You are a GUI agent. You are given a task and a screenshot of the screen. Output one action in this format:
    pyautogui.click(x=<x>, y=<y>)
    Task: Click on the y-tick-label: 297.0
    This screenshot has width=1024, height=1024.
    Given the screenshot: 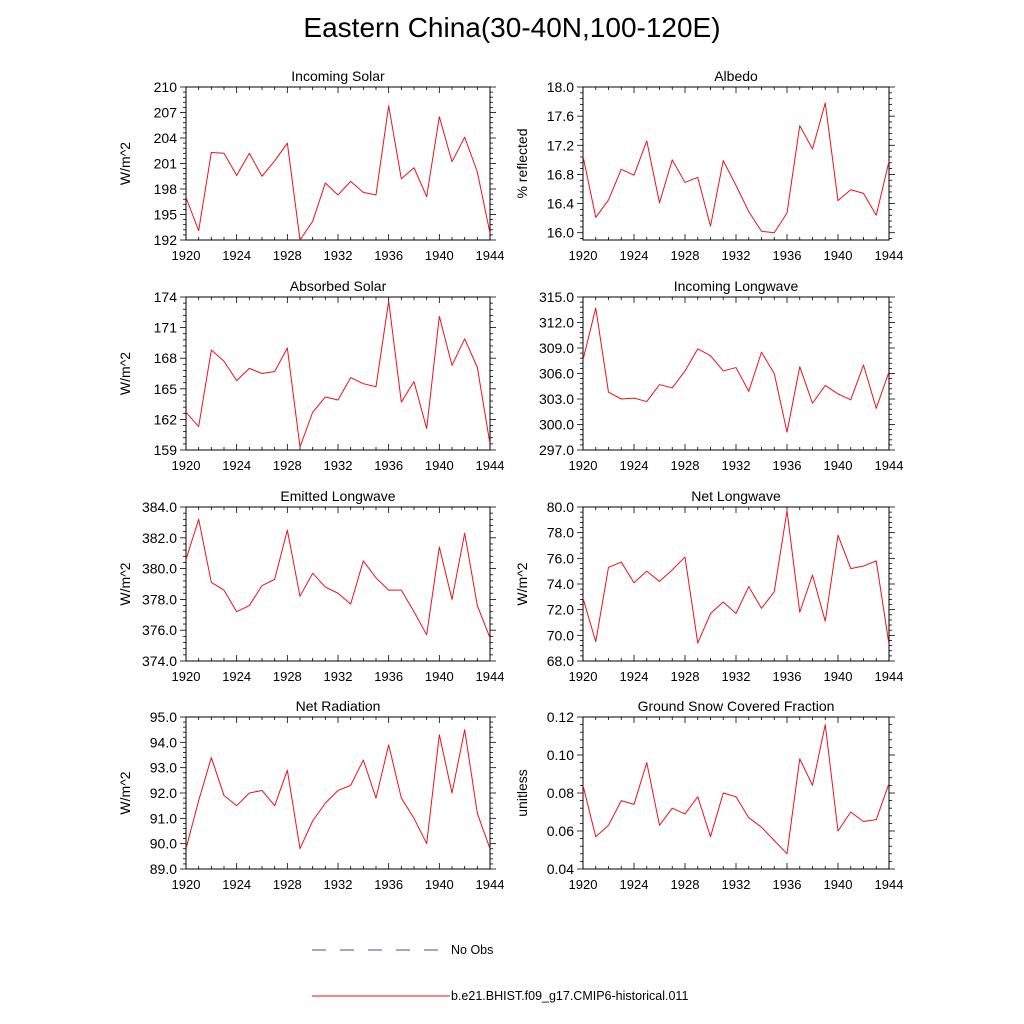 What is the action you would take?
    pyautogui.click(x=556, y=450)
    